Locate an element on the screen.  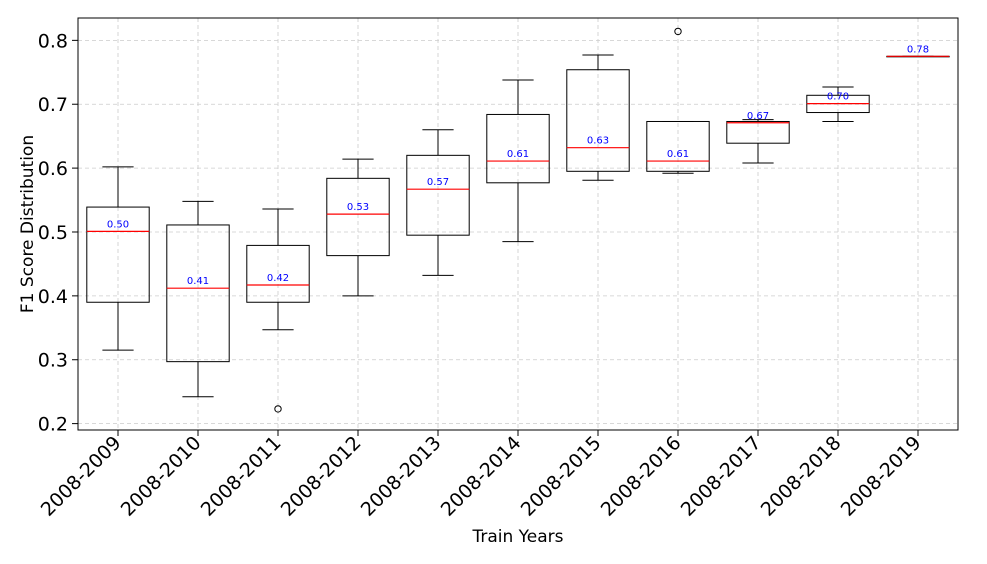
x-tick-label: 2008-2014 is located at coordinates (481, 476).